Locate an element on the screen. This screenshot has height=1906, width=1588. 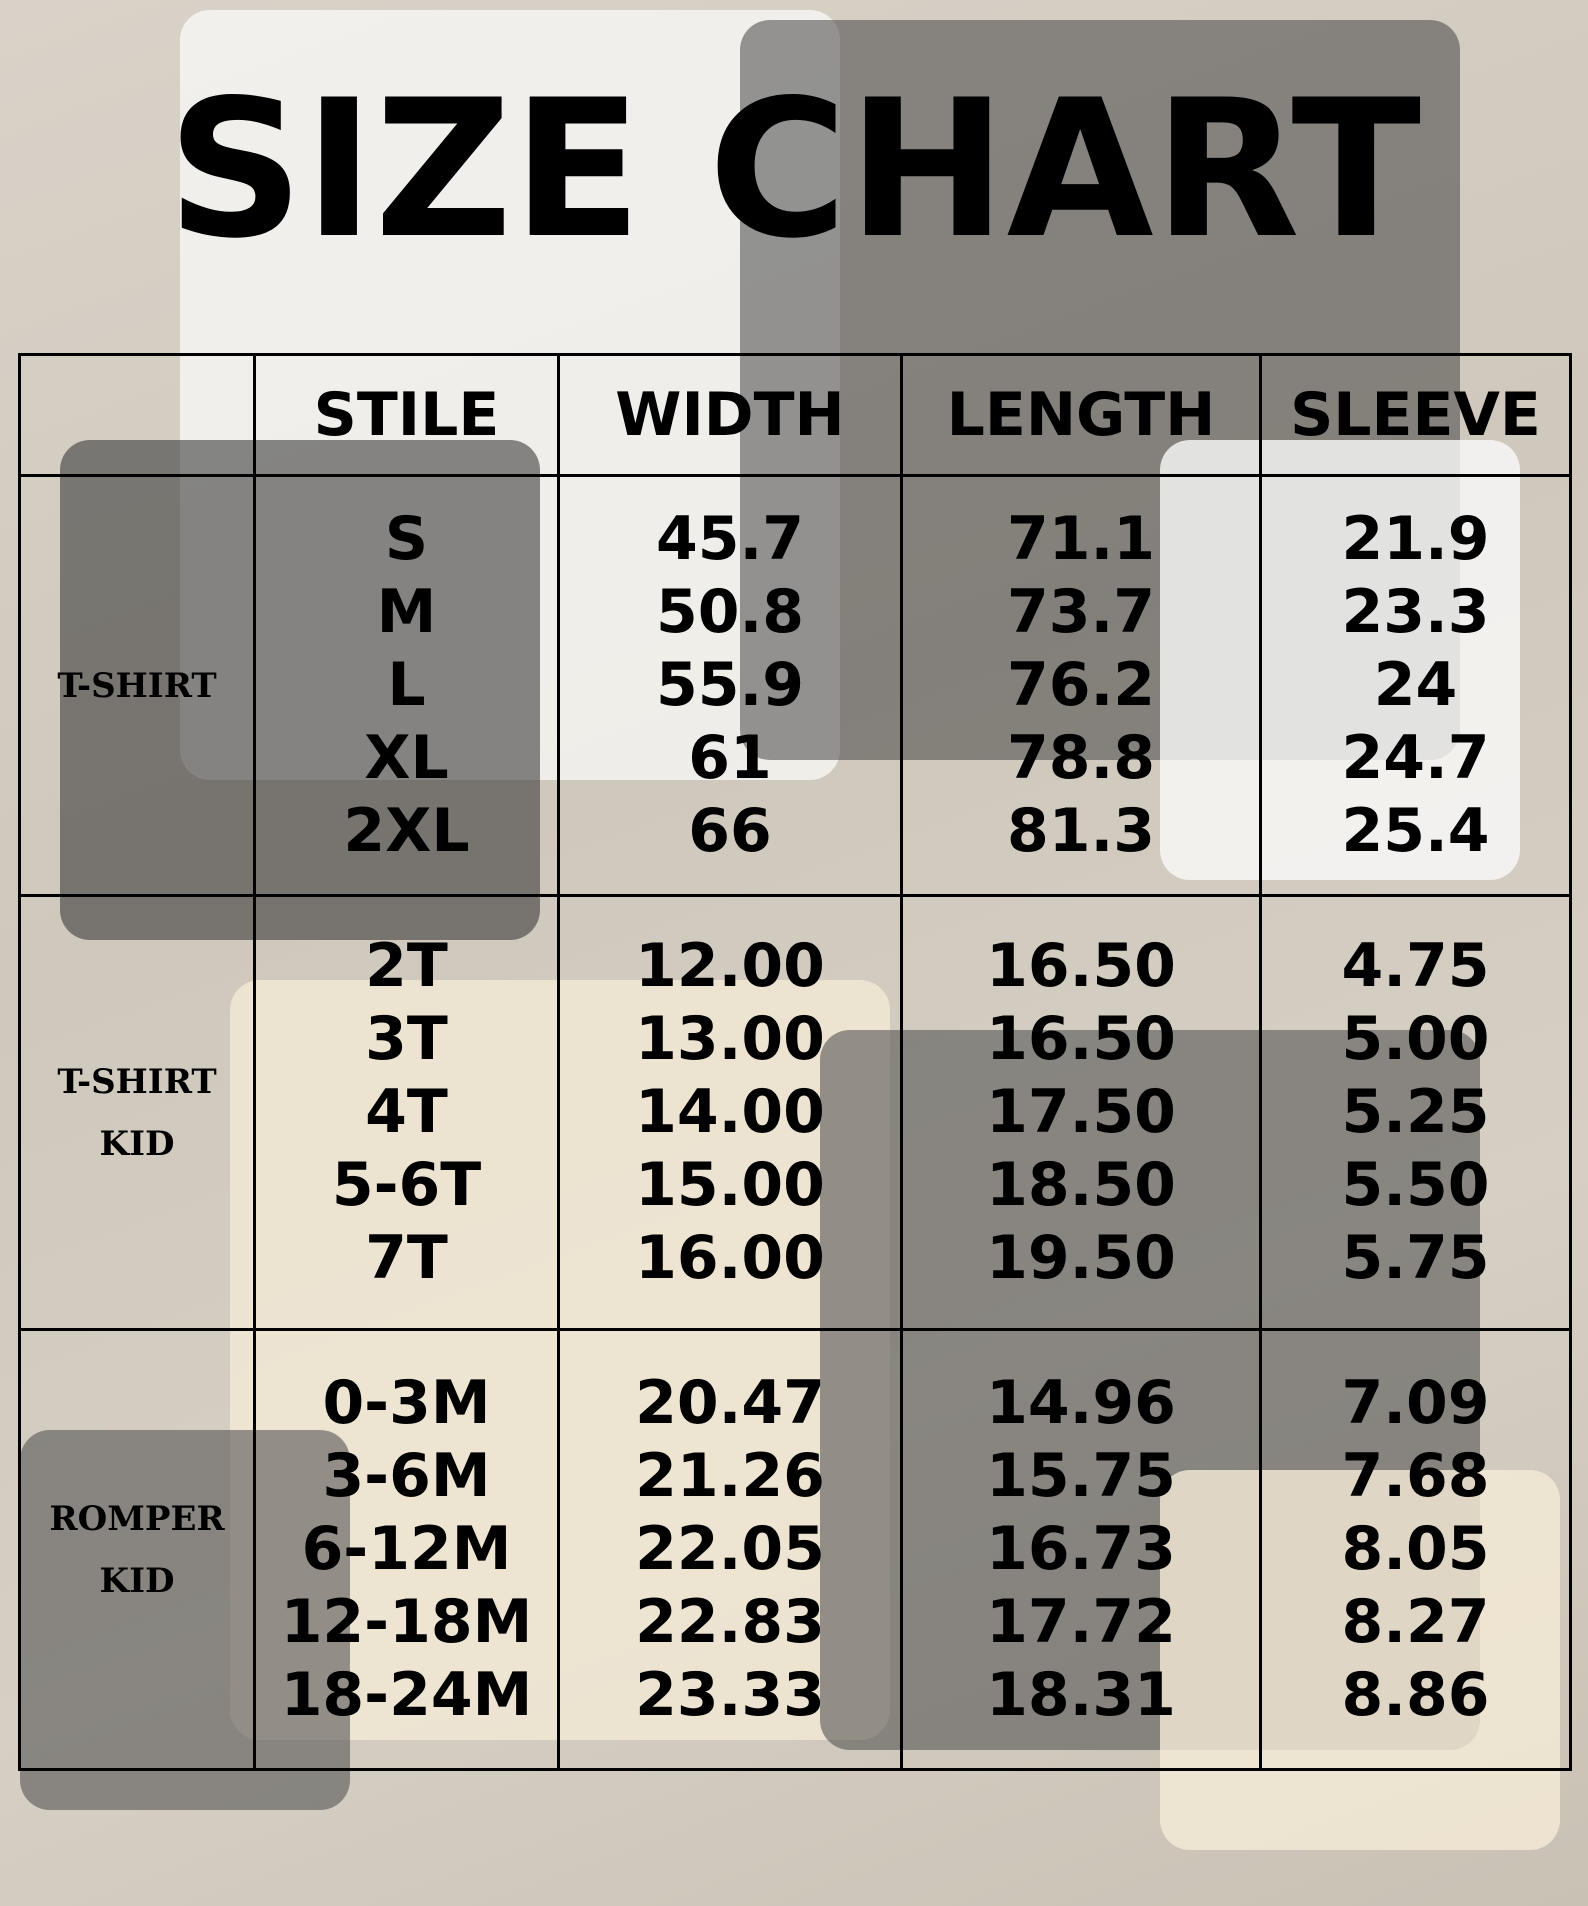
width-value: 14.00 is located at coordinates (730, 1112).